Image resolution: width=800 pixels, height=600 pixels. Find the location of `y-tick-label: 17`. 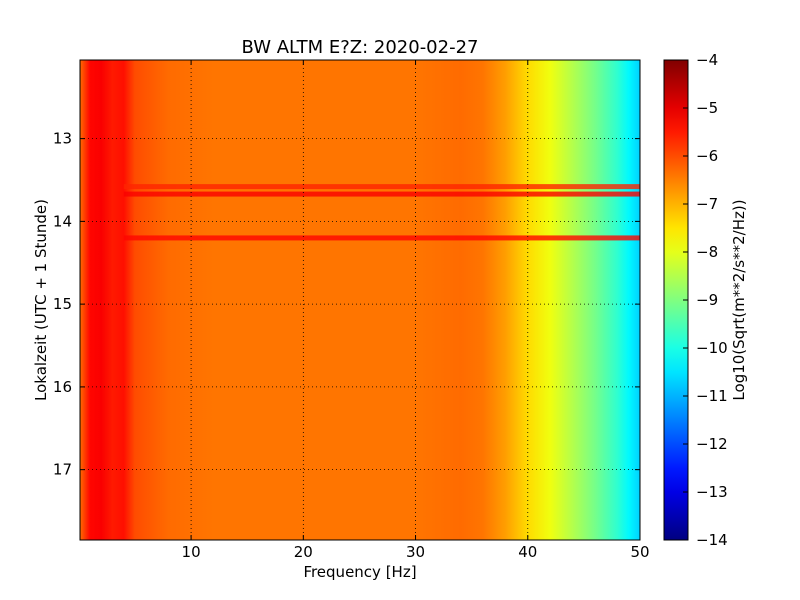

y-tick-label: 17 is located at coordinates (62, 470).